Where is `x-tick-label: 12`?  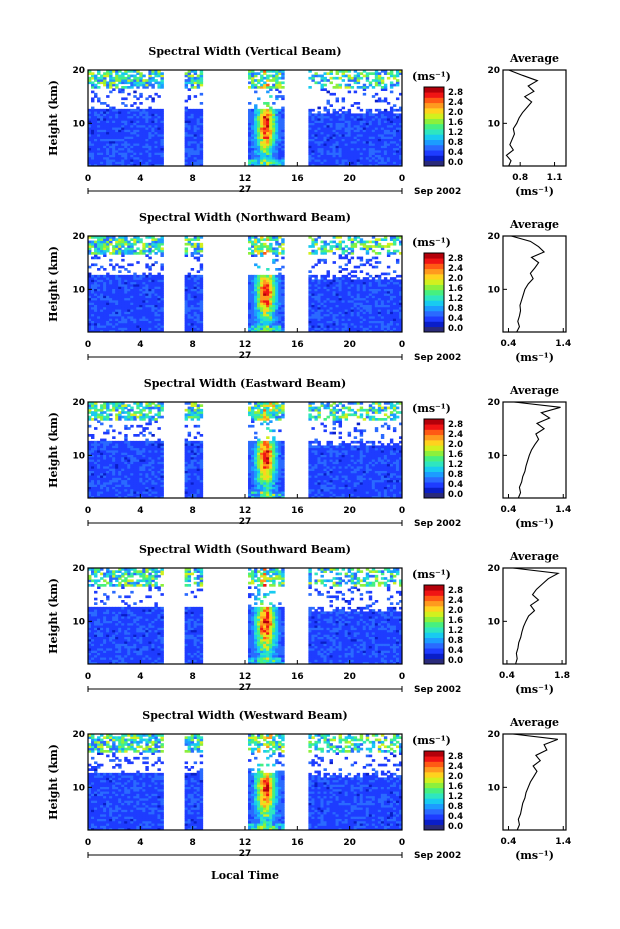 x-tick-label: 12 is located at coordinates (245, 179).